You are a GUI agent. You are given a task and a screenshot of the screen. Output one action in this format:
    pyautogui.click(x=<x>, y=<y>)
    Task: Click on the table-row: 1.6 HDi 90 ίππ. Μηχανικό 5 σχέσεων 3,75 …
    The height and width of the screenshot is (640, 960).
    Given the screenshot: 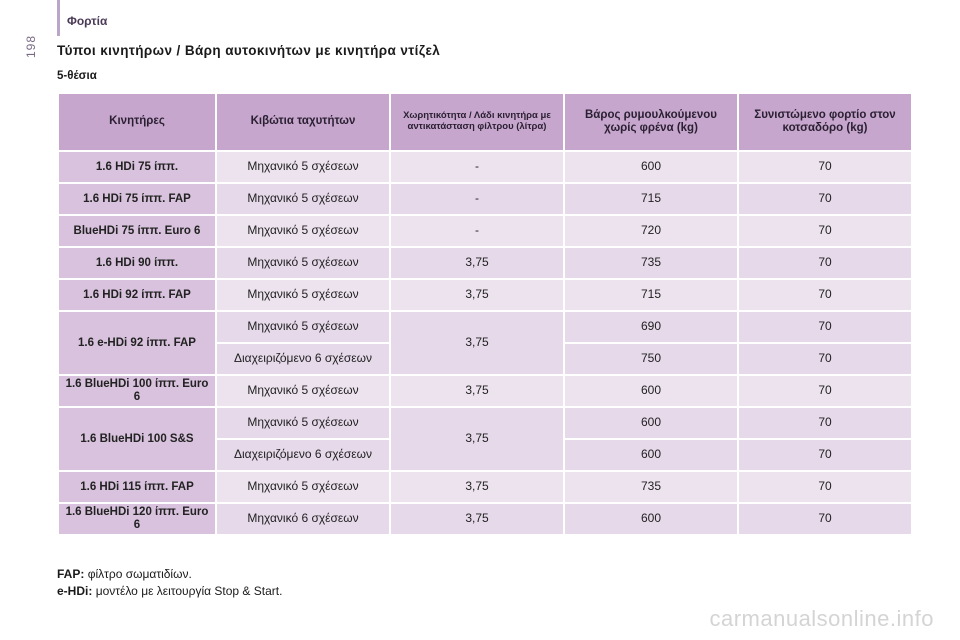 What is the action you would take?
    pyautogui.click(x=485, y=263)
    